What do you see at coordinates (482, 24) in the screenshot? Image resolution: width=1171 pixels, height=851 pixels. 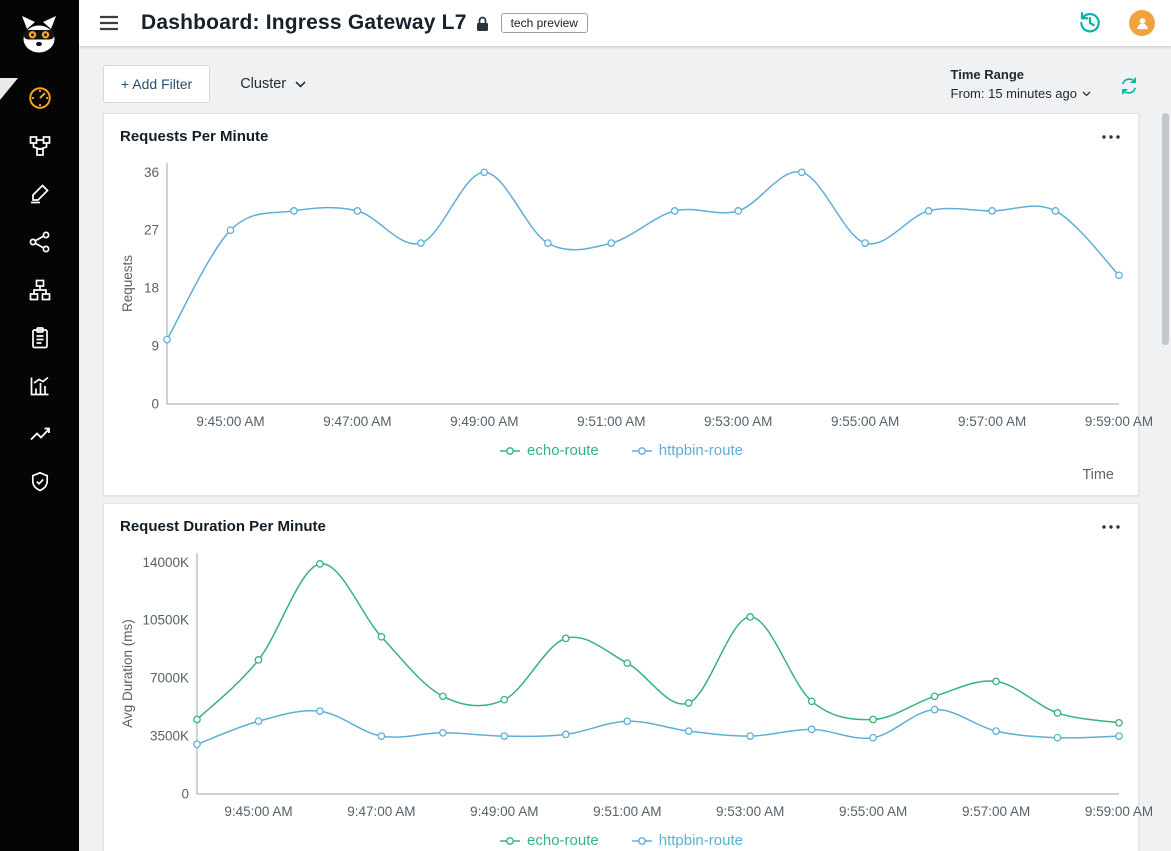 I see `lock-icon` at bounding box center [482, 24].